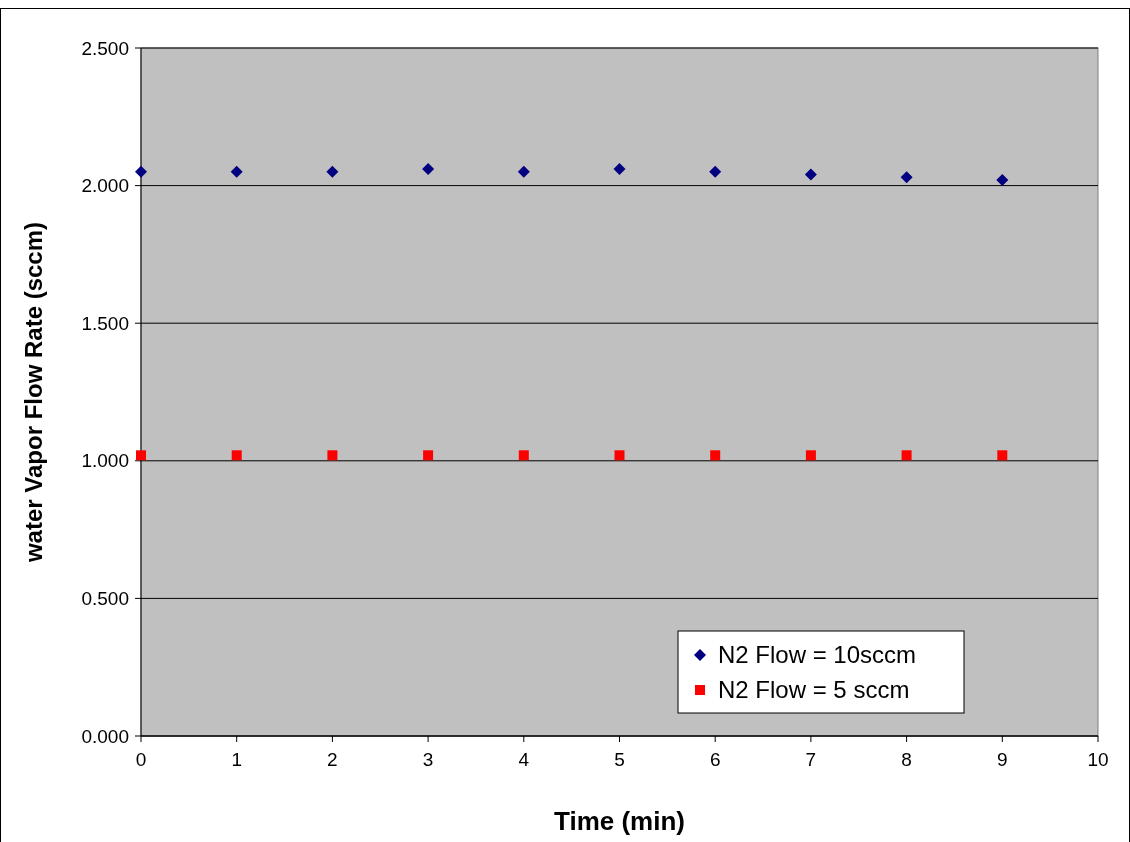 This screenshot has height=842, width=1130. What do you see at coordinates (619, 759) in the screenshot?
I see `x-tick-label: 5` at bounding box center [619, 759].